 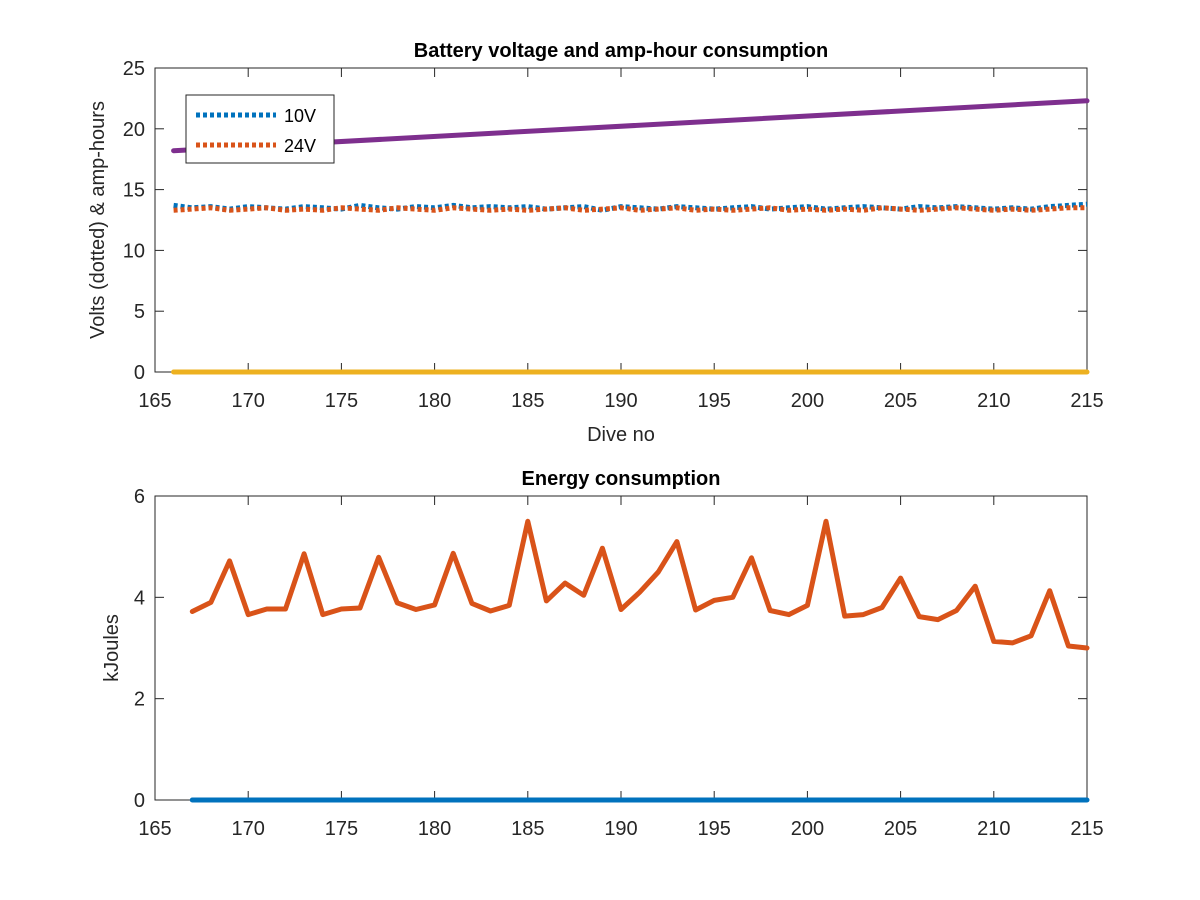 What do you see at coordinates (134, 130) in the screenshot?
I see `y-tick-label: 20` at bounding box center [134, 130].